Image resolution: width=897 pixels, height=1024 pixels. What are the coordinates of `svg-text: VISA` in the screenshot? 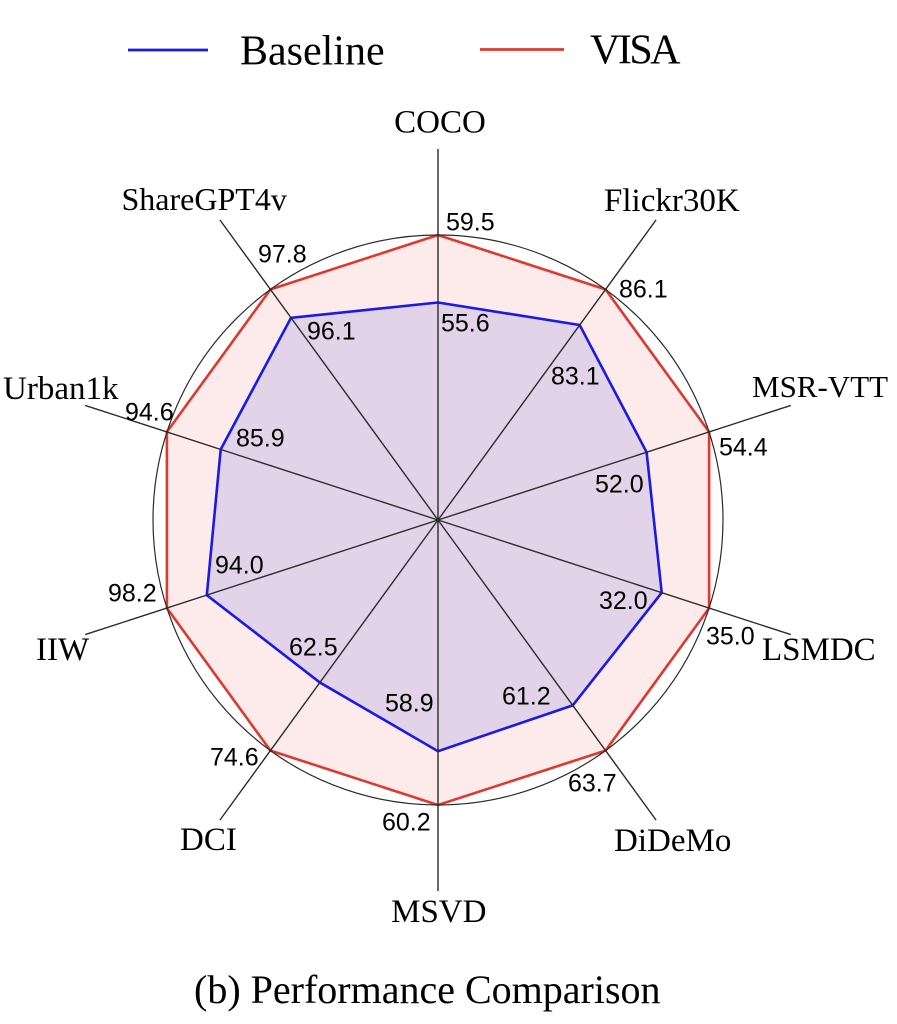 It's located at (635, 51).